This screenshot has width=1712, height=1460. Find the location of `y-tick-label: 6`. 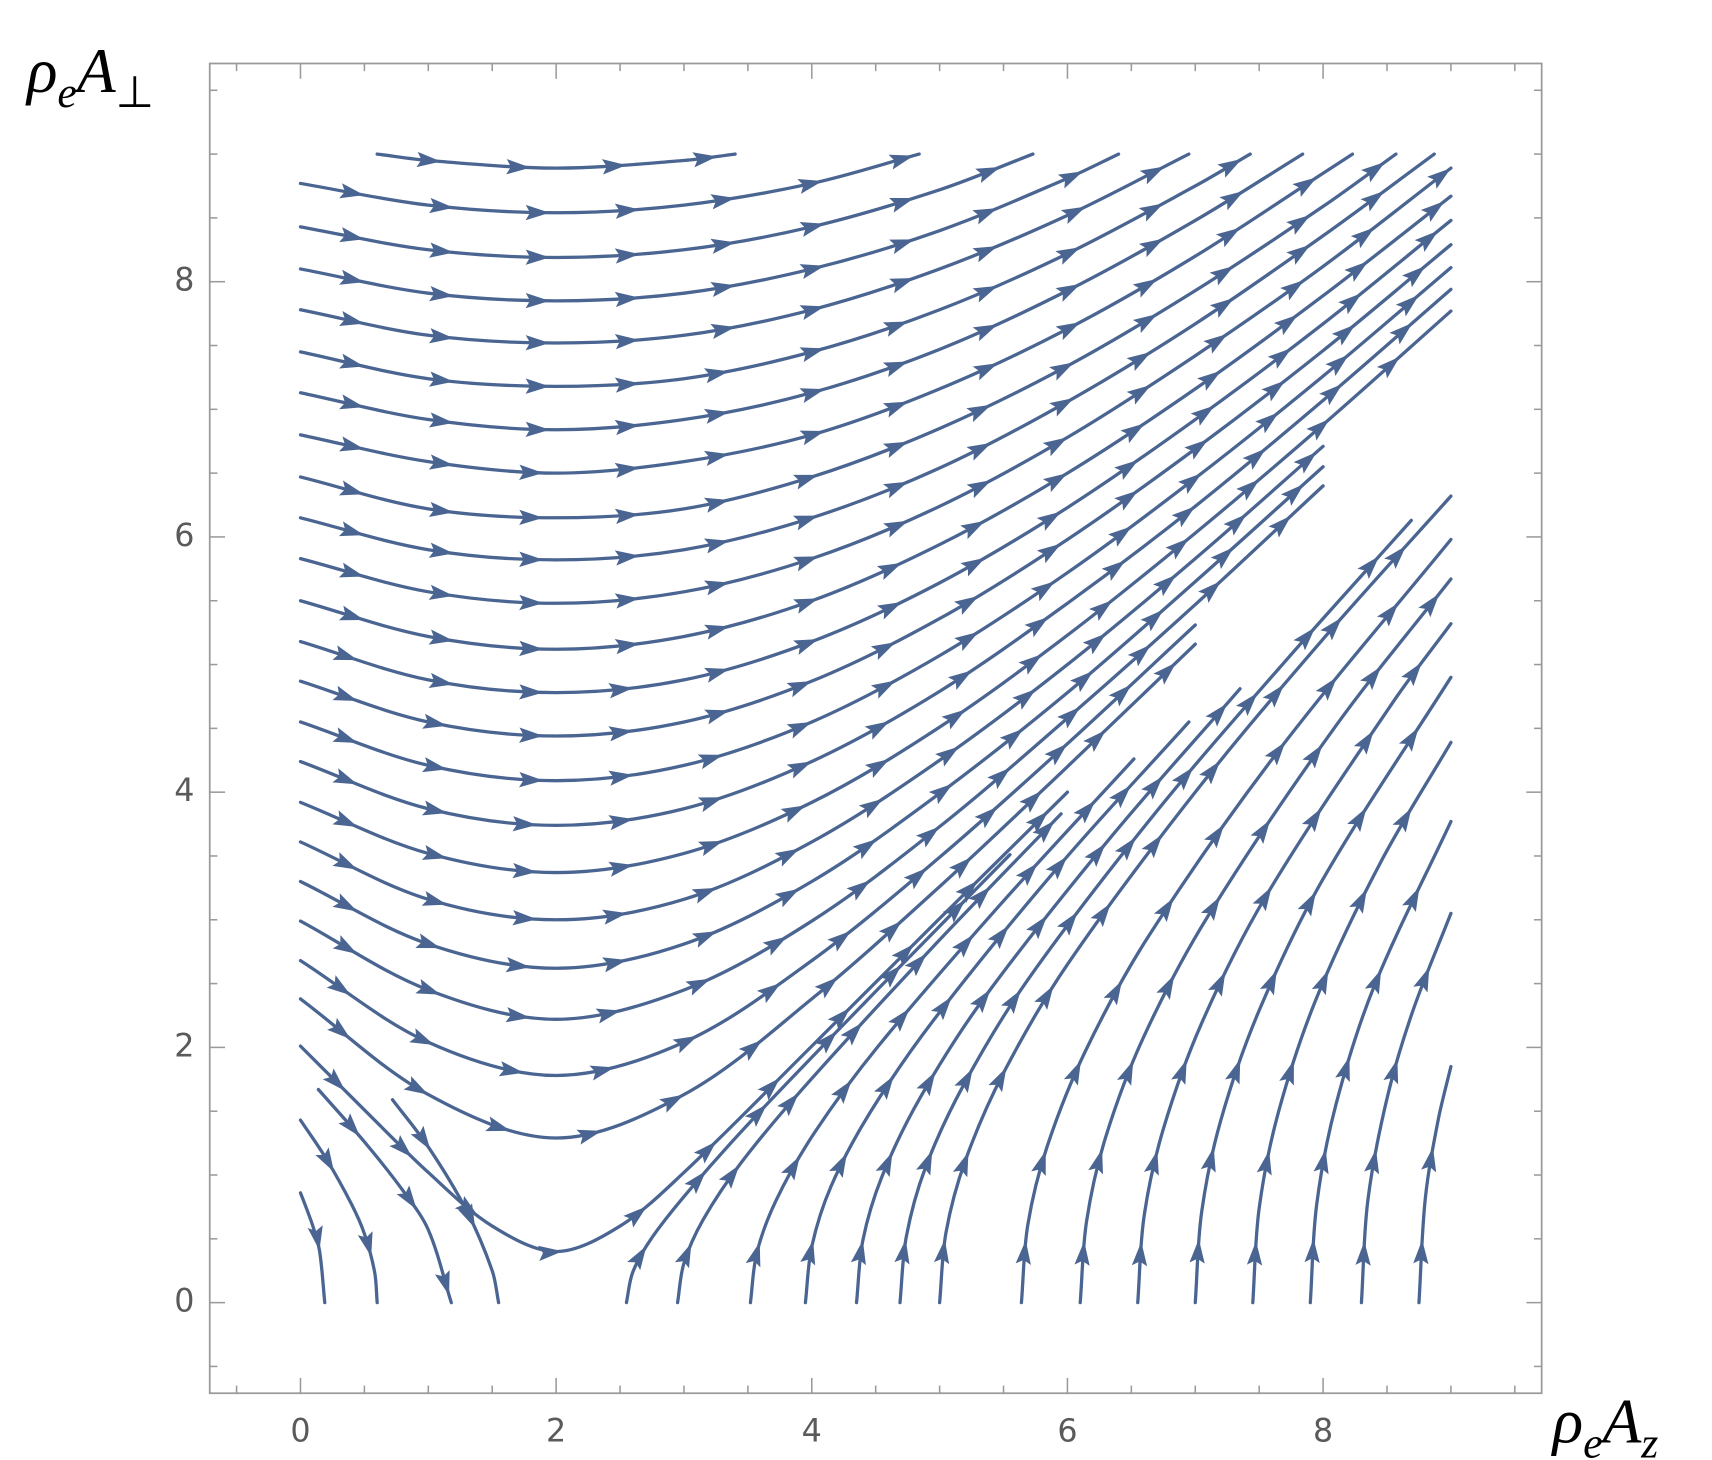

y-tick-label: 6 is located at coordinates (184, 536).